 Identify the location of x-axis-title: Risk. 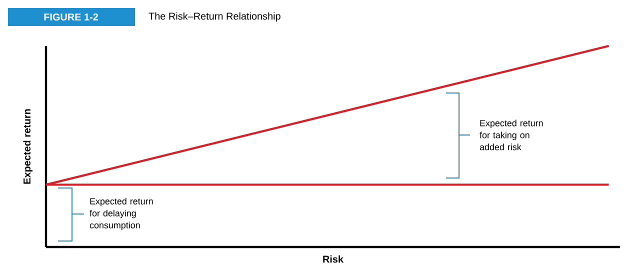
(333, 259).